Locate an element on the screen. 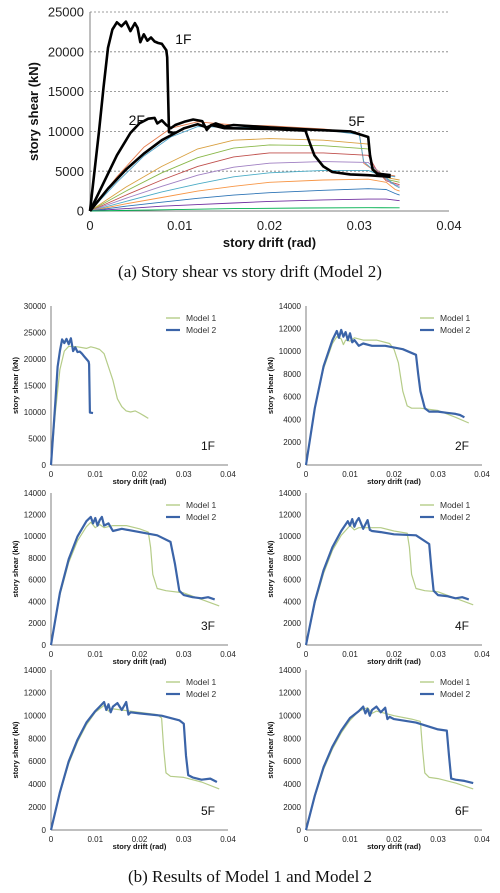 Image resolution: width=500 pixels, height=893 pixels. series-line-12f is located at coordinates (244, 200).